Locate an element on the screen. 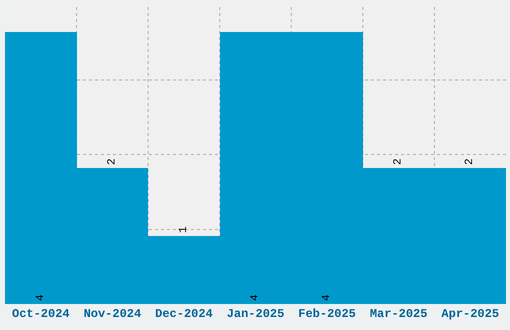  x-tick-label: Oct-2024 is located at coordinates (41, 314).